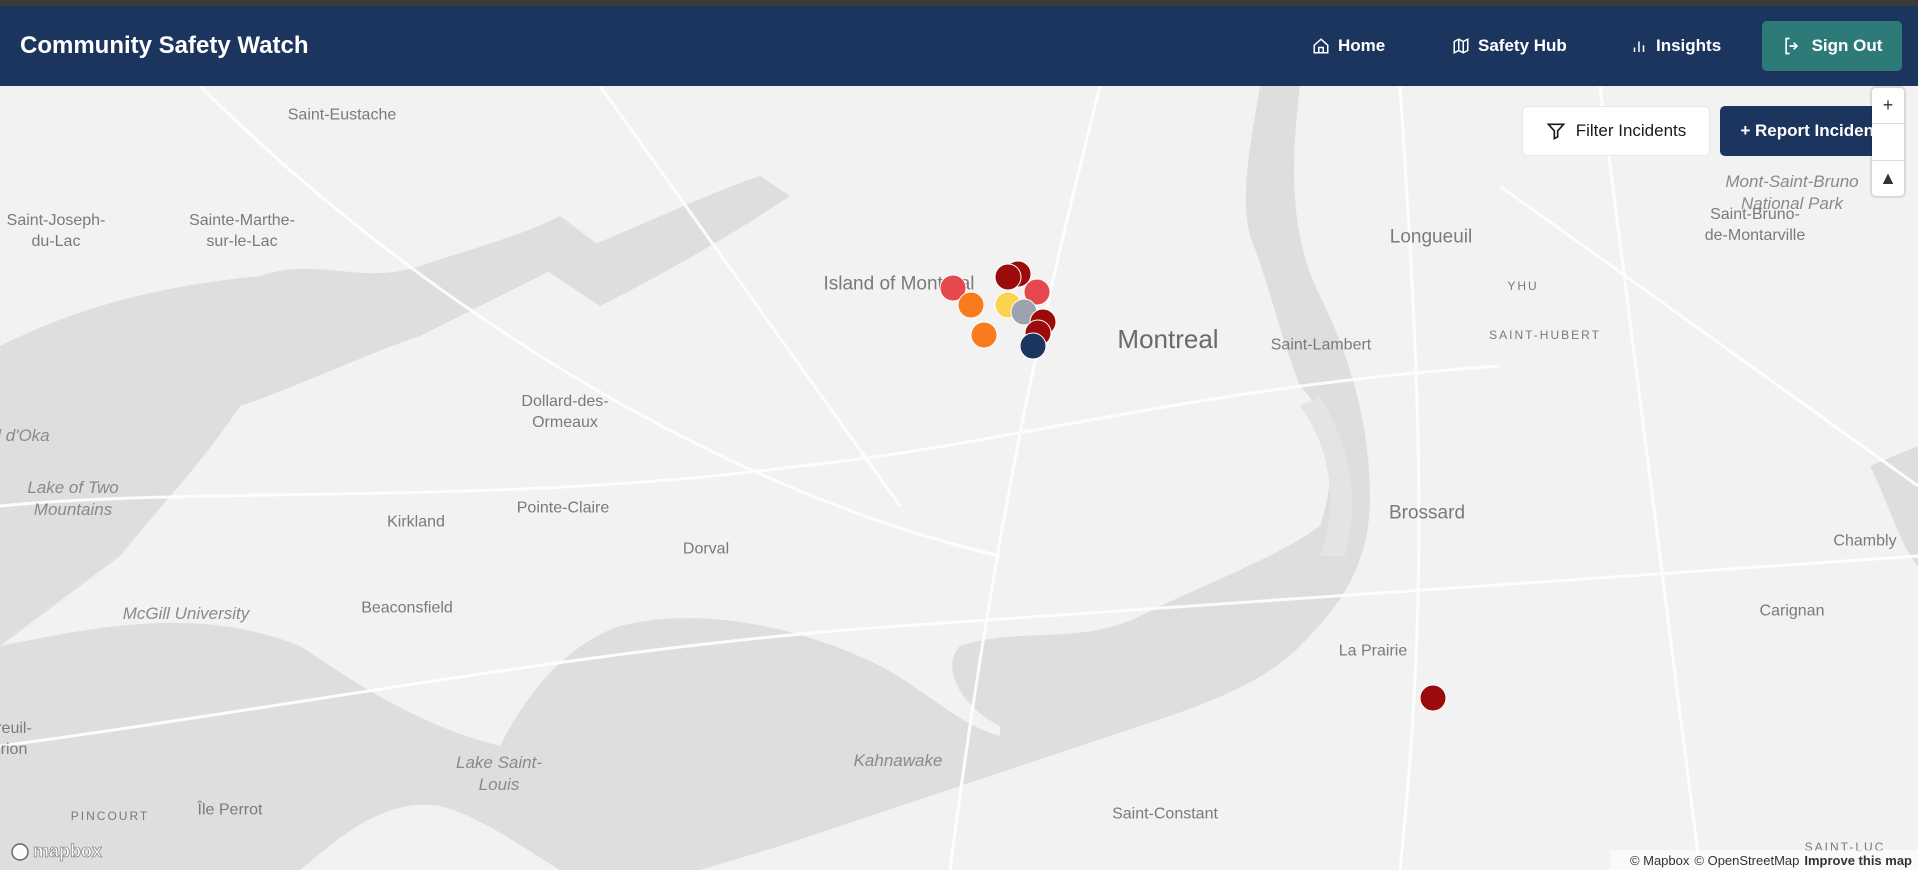 The height and width of the screenshot is (870, 1918). Describe the element at coordinates (73, 498) in the screenshot. I see `map-label: Lake of Two Mountains` at that location.